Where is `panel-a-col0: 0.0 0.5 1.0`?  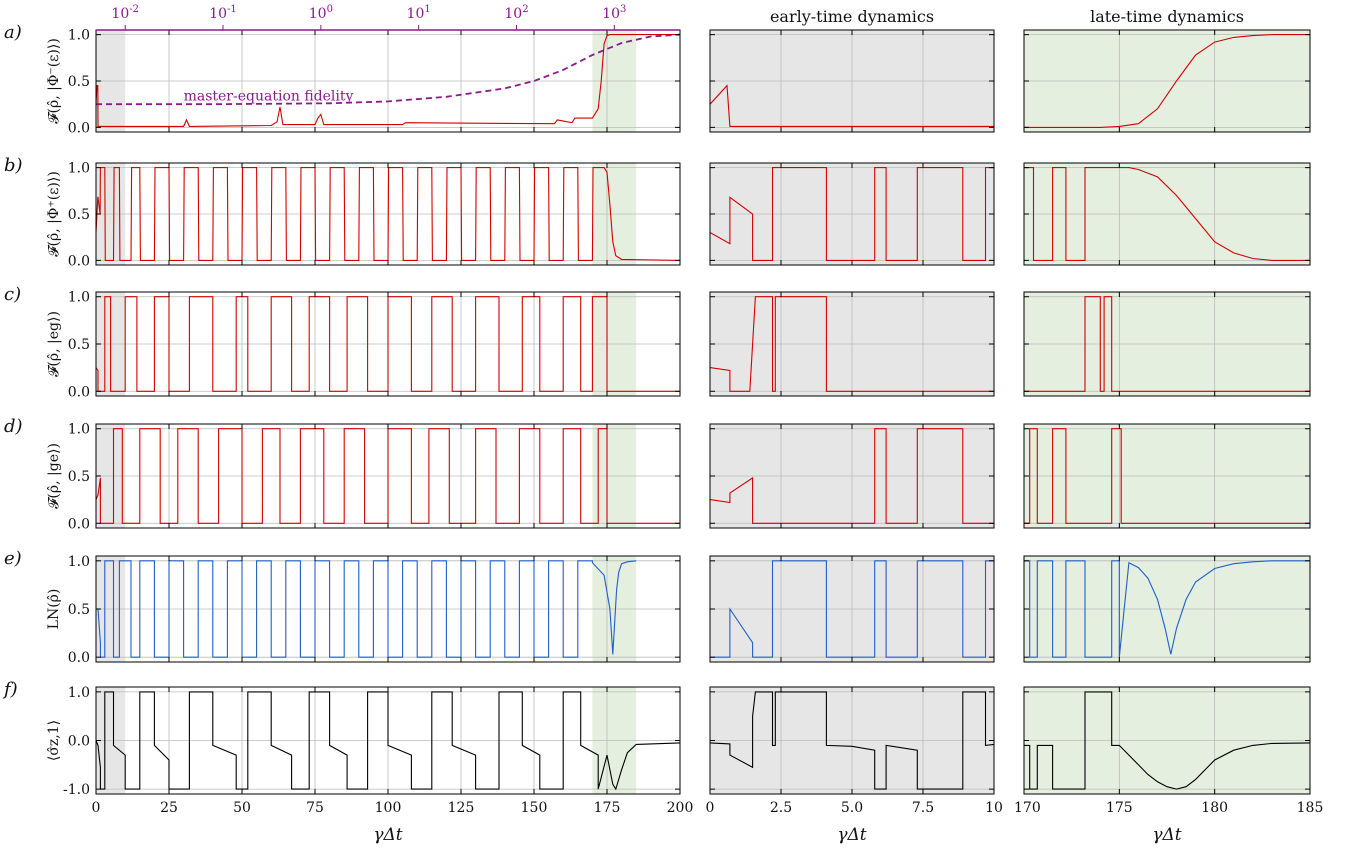 panel-a-col0: 0.0 0.5 1.0 is located at coordinates (374, 82).